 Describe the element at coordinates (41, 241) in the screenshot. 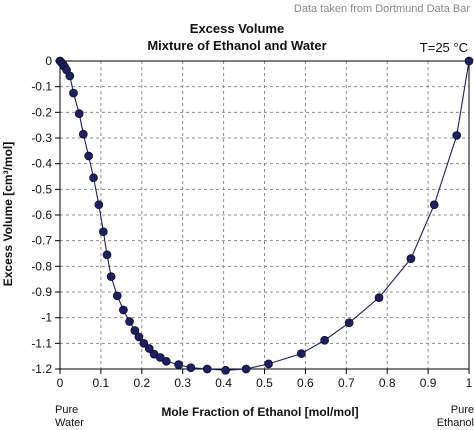

I see `y-tick-label: -0.7` at that location.